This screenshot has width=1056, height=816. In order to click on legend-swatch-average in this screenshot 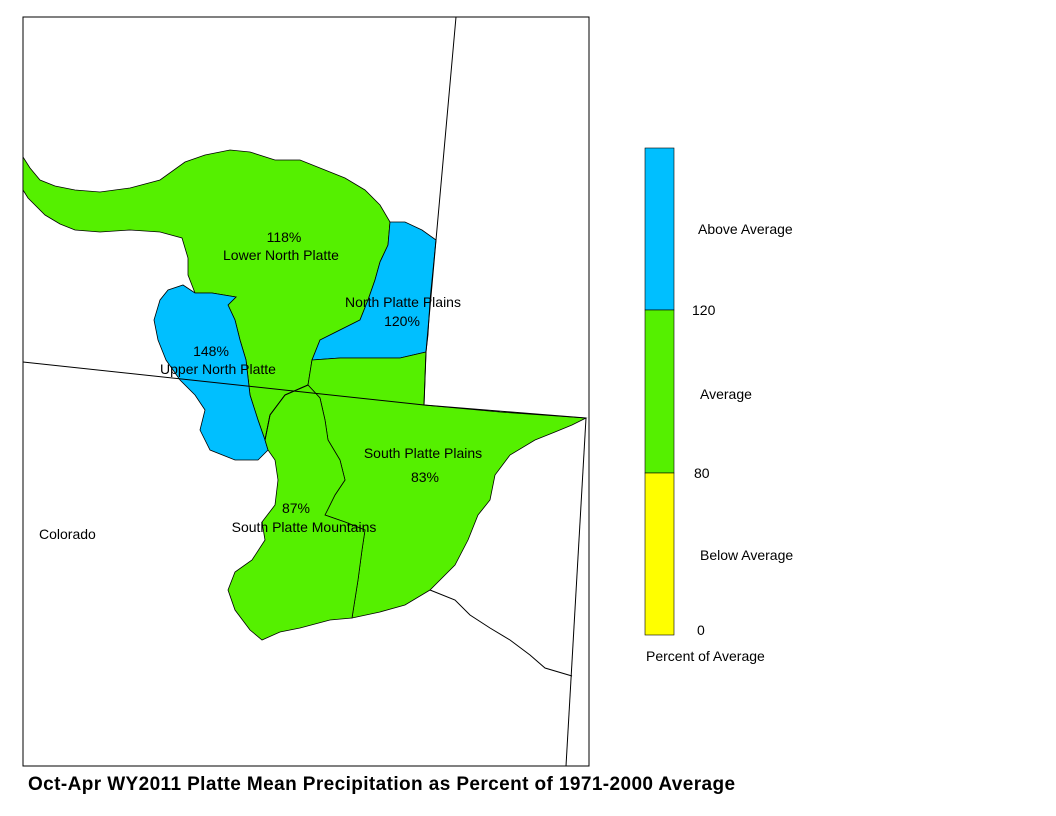, I will do `click(659, 391)`.